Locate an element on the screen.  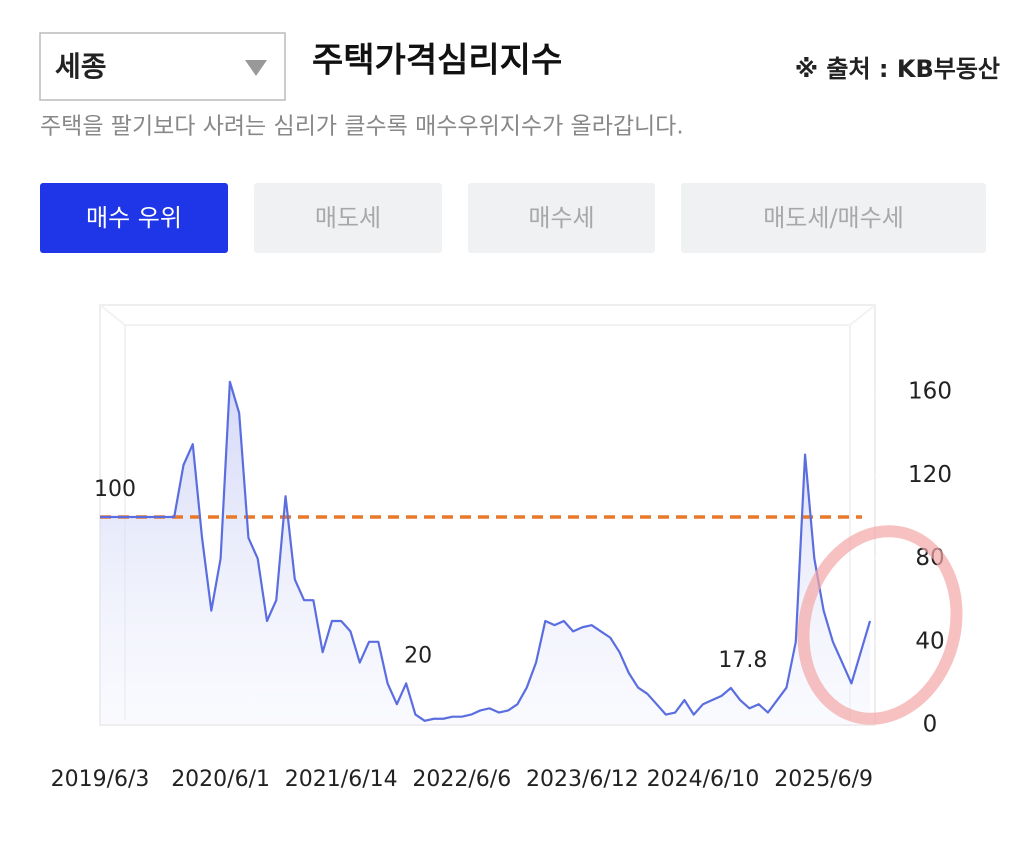
x-tick-label: 2021/6/14 is located at coordinates (341, 779).